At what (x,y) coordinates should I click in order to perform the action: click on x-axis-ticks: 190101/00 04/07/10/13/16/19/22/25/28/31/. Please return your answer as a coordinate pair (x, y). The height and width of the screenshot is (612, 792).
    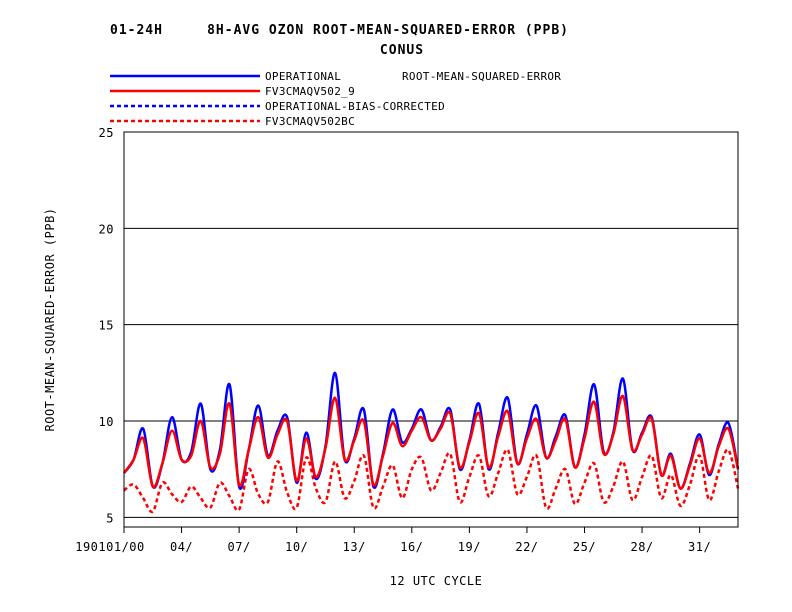
    Looking at the image, I should click on (393, 540).